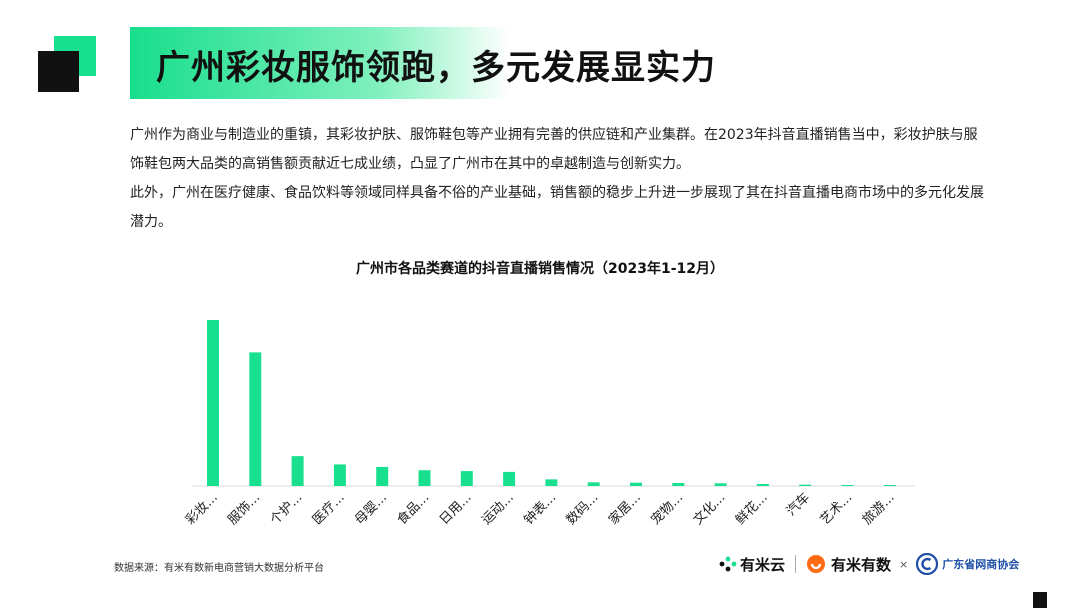 The height and width of the screenshot is (608, 1080). Describe the element at coordinates (816, 564) in the screenshot. I see `youmi-data-logo-icon` at that location.